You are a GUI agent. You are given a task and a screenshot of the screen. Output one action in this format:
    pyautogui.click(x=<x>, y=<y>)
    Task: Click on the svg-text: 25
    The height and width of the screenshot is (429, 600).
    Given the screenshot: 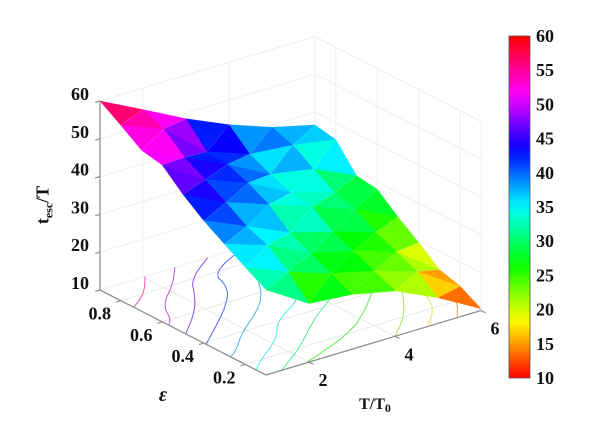 What is the action you would take?
    pyautogui.click(x=545, y=275)
    